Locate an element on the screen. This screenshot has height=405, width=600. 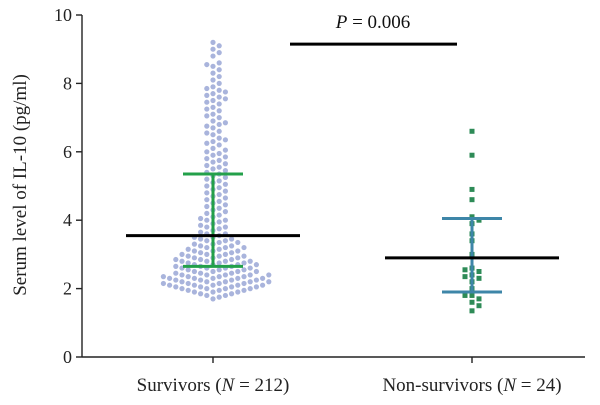
x-category-label-var: N is located at coordinates (509, 385).